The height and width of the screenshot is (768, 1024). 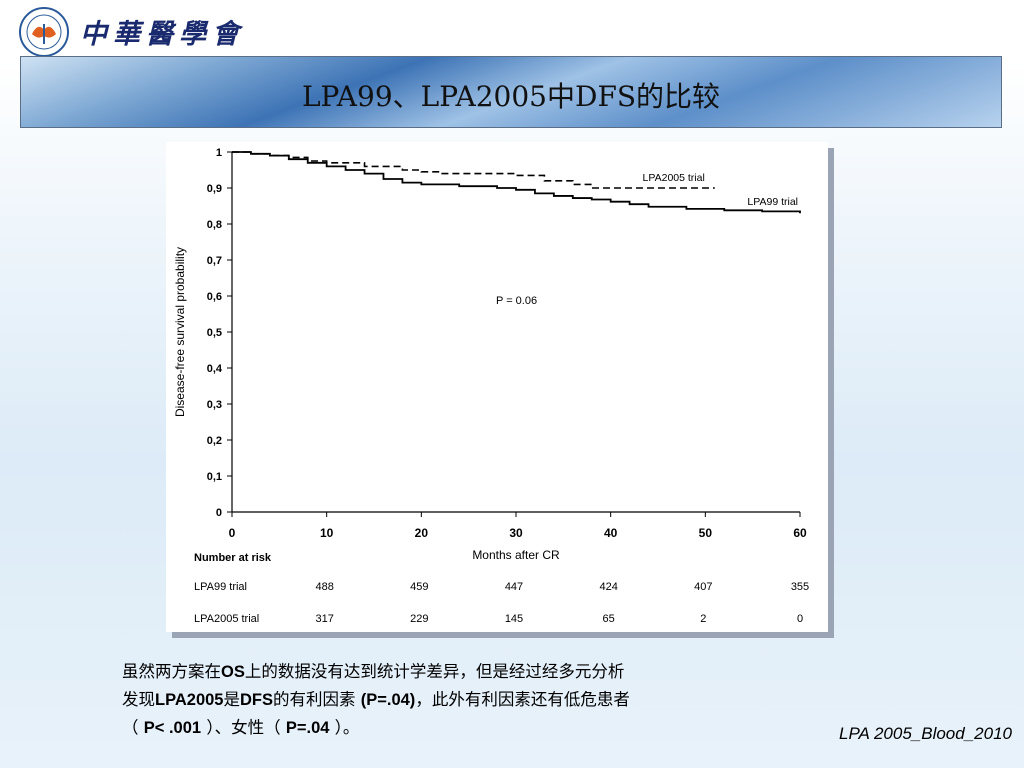 I want to click on caption-text: ）、女性（, so click(x=243, y=727).